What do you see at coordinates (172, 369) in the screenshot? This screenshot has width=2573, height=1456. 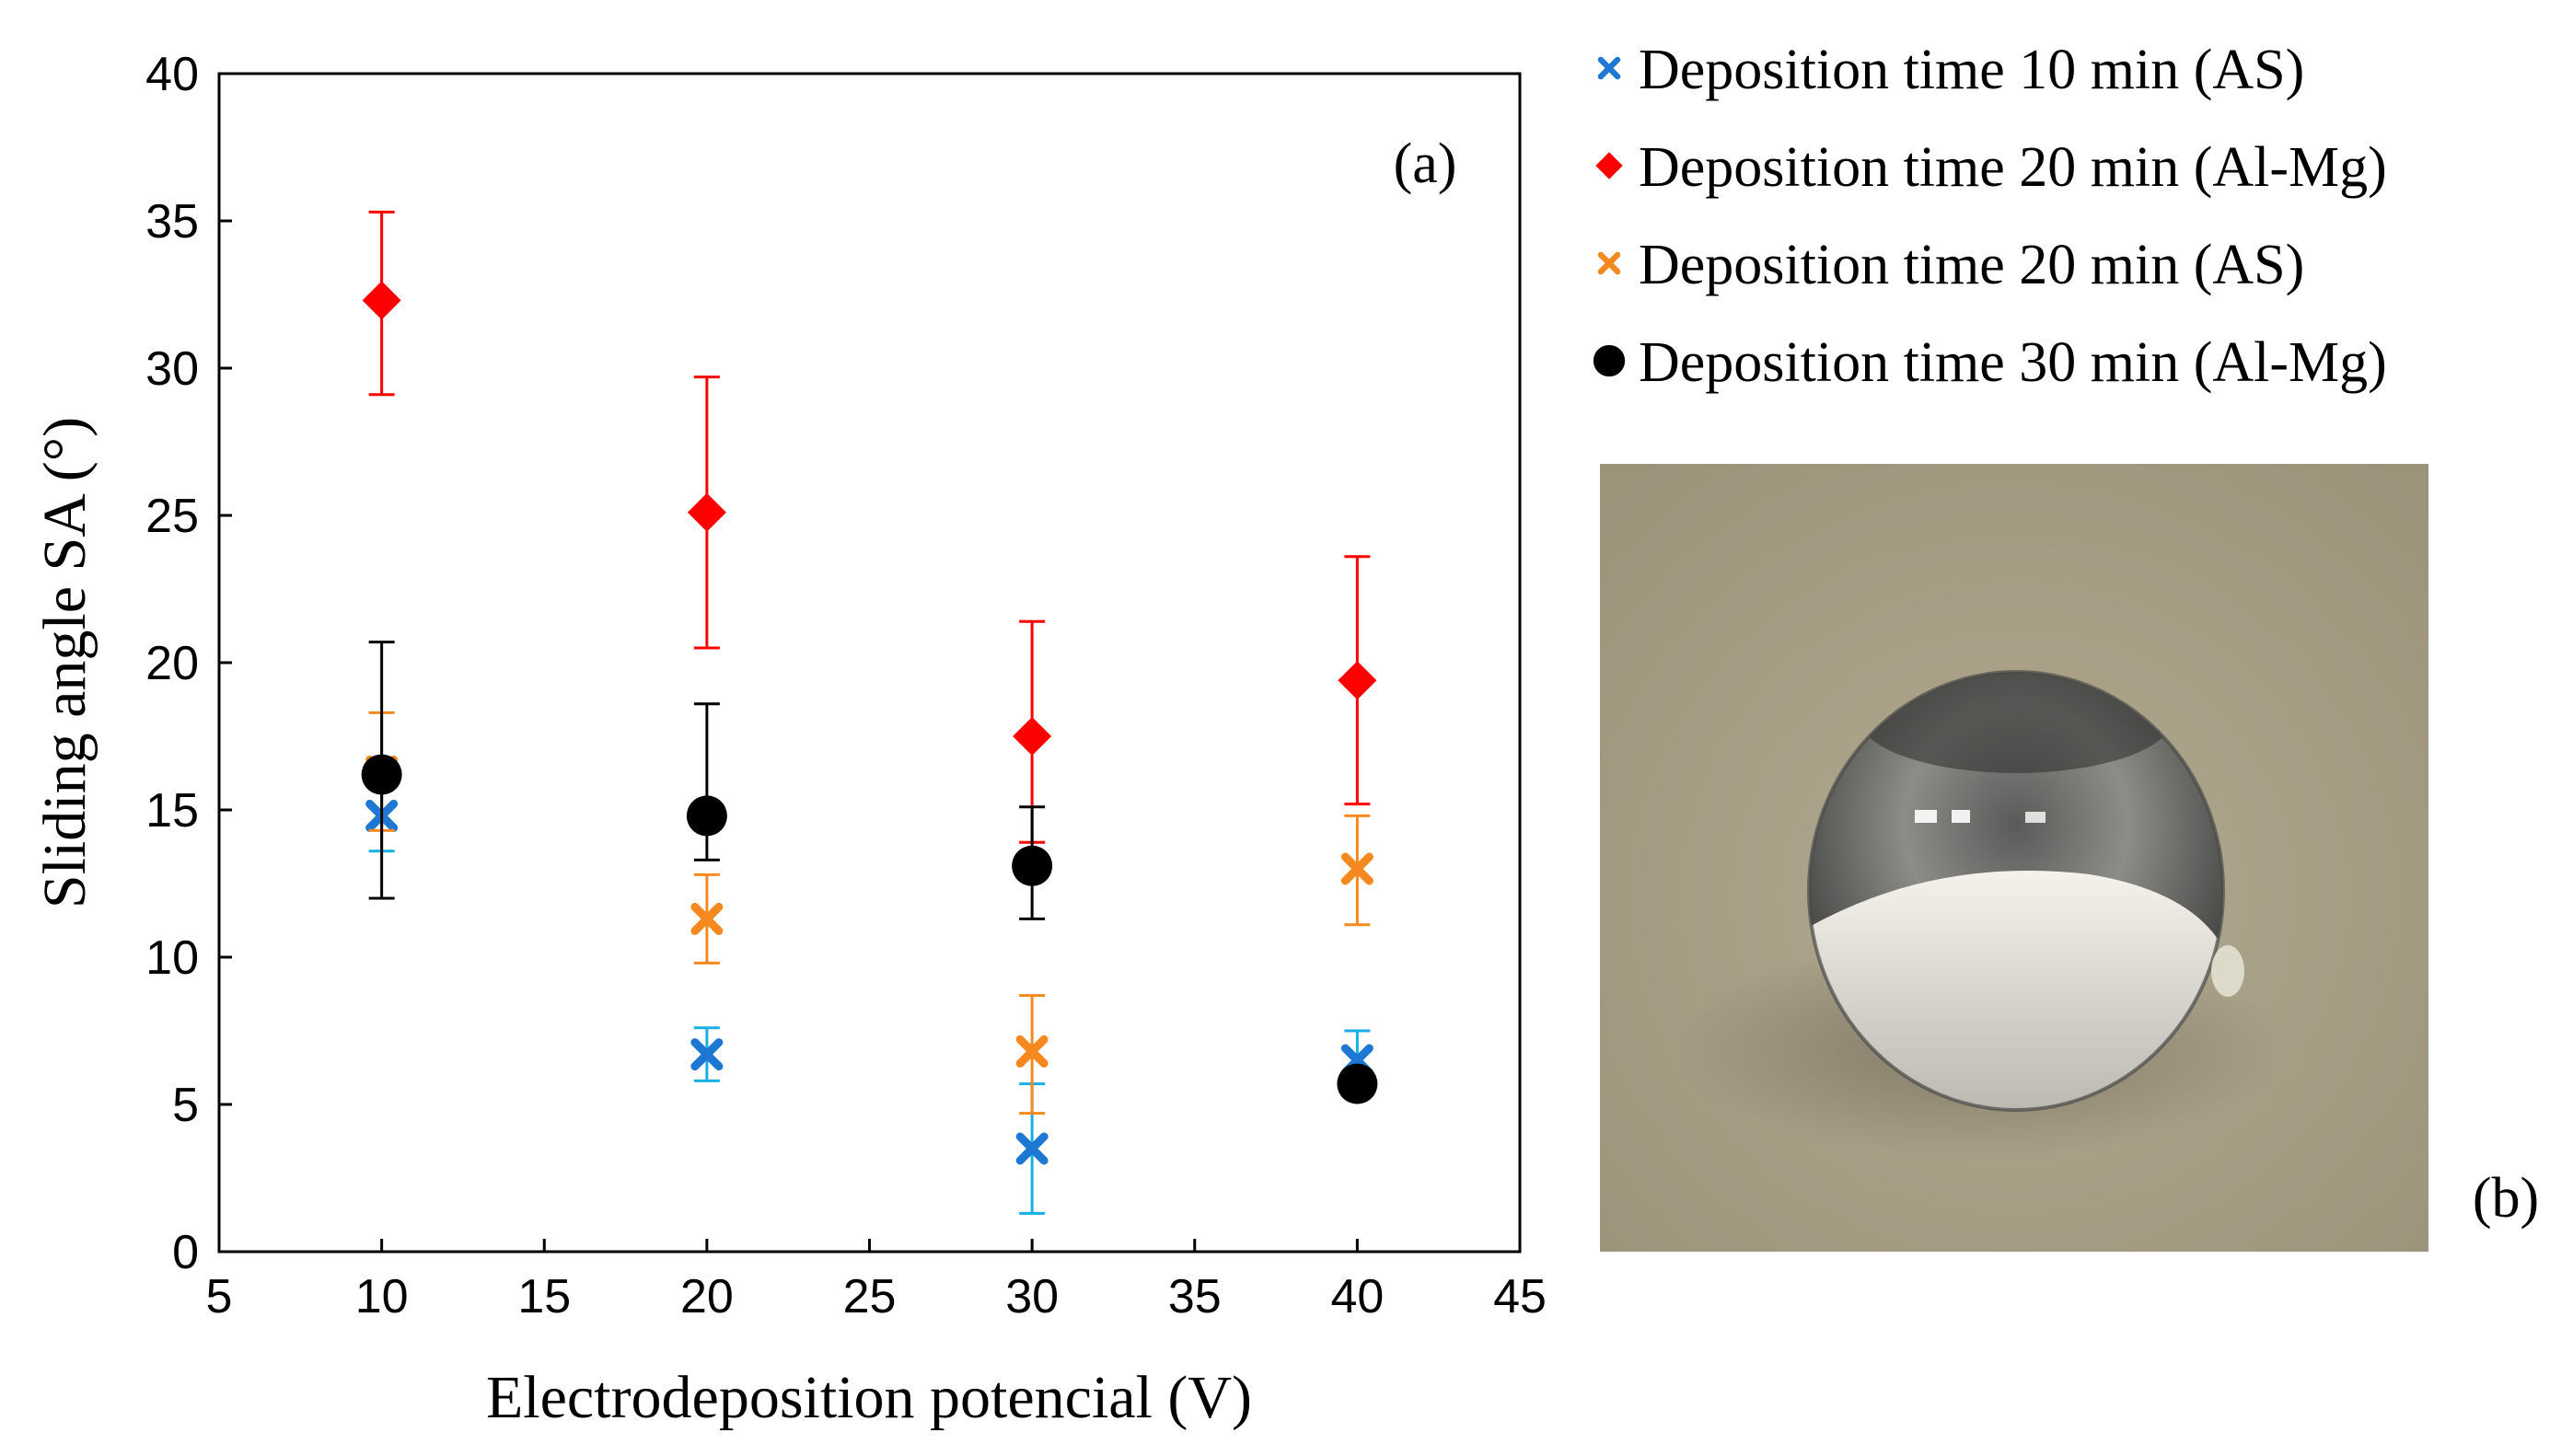 I see `y-tick-label: 30` at bounding box center [172, 369].